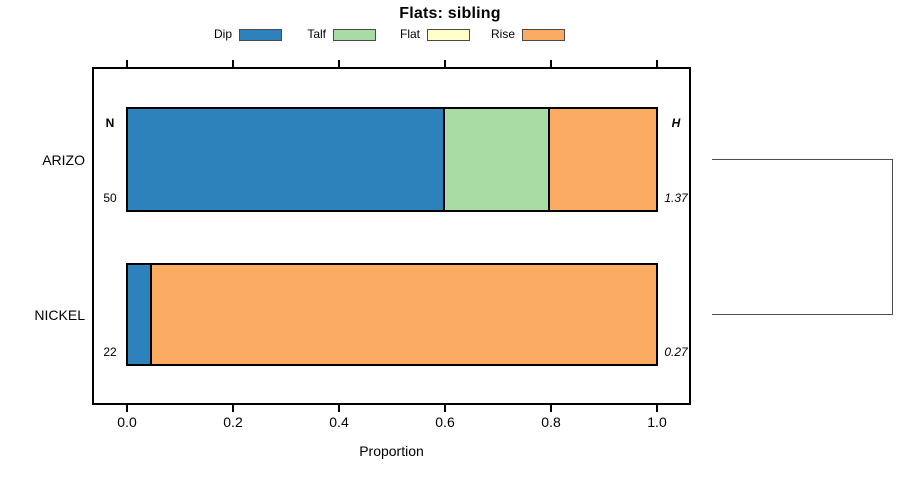  Describe the element at coordinates (676, 352) in the screenshot. I see `h-value: 0.27` at that location.